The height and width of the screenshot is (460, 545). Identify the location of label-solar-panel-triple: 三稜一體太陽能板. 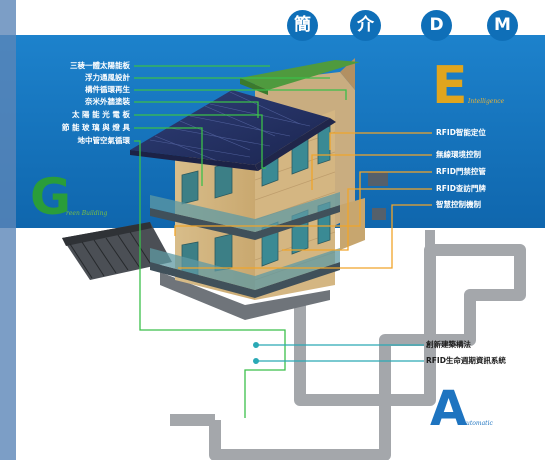
(100, 65).